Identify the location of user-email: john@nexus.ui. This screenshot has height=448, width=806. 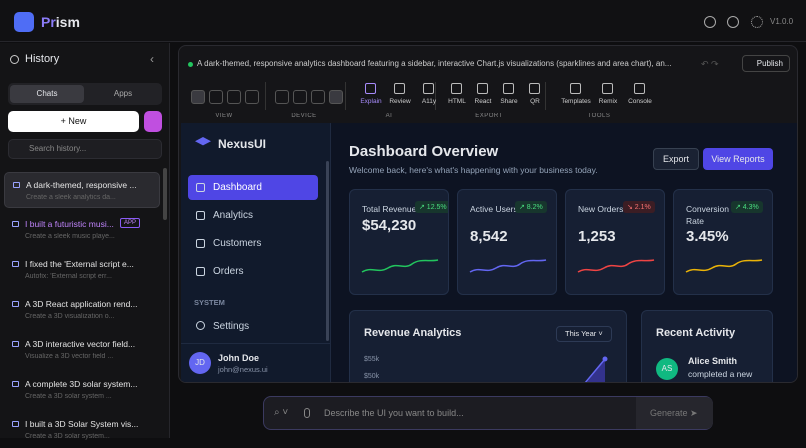
(243, 369).